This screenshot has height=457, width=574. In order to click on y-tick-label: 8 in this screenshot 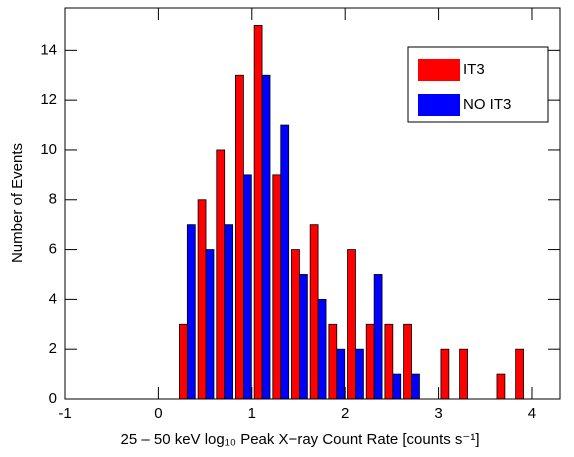, I will do `click(53, 199)`.